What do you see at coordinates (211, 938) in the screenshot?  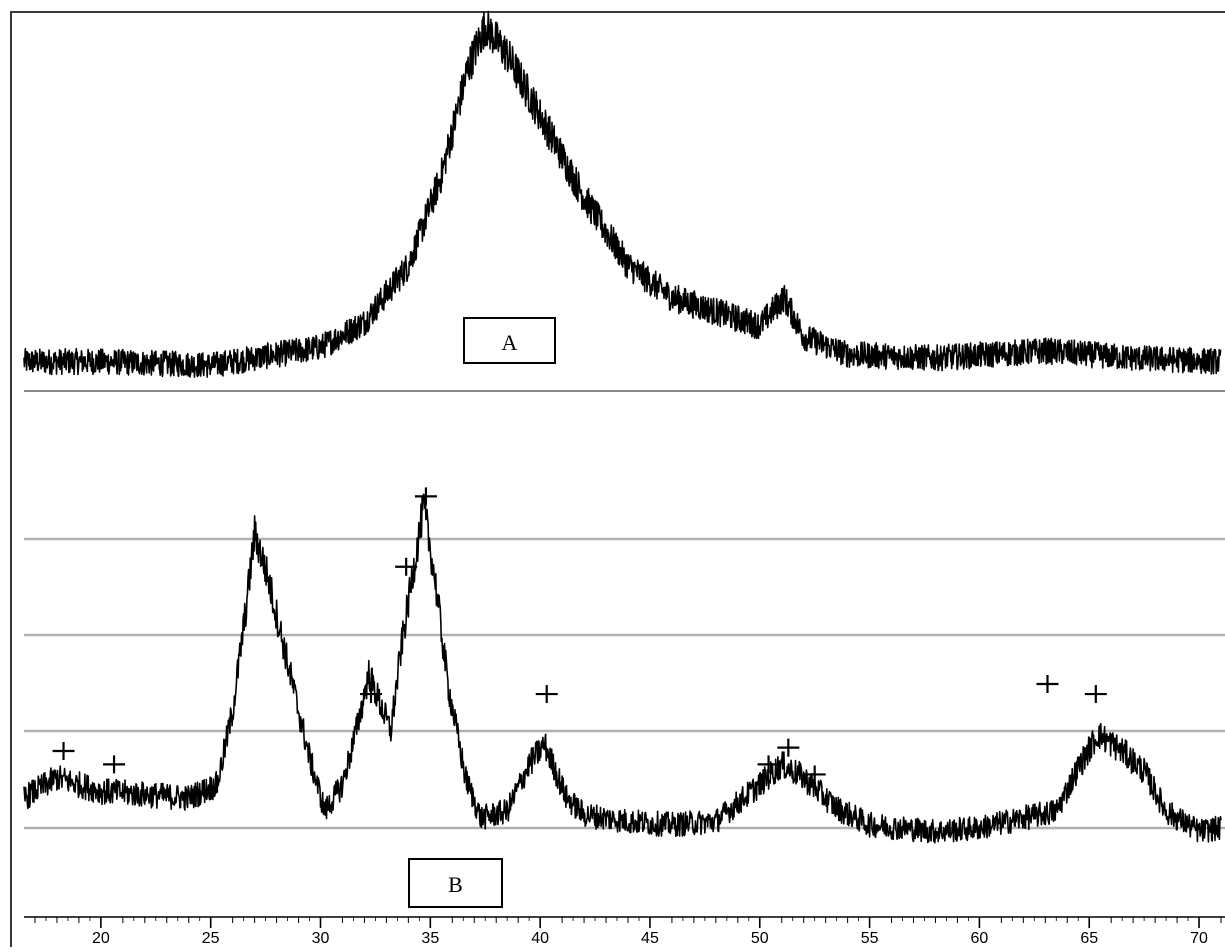 I see `x-tick-label: 25` at bounding box center [211, 938].